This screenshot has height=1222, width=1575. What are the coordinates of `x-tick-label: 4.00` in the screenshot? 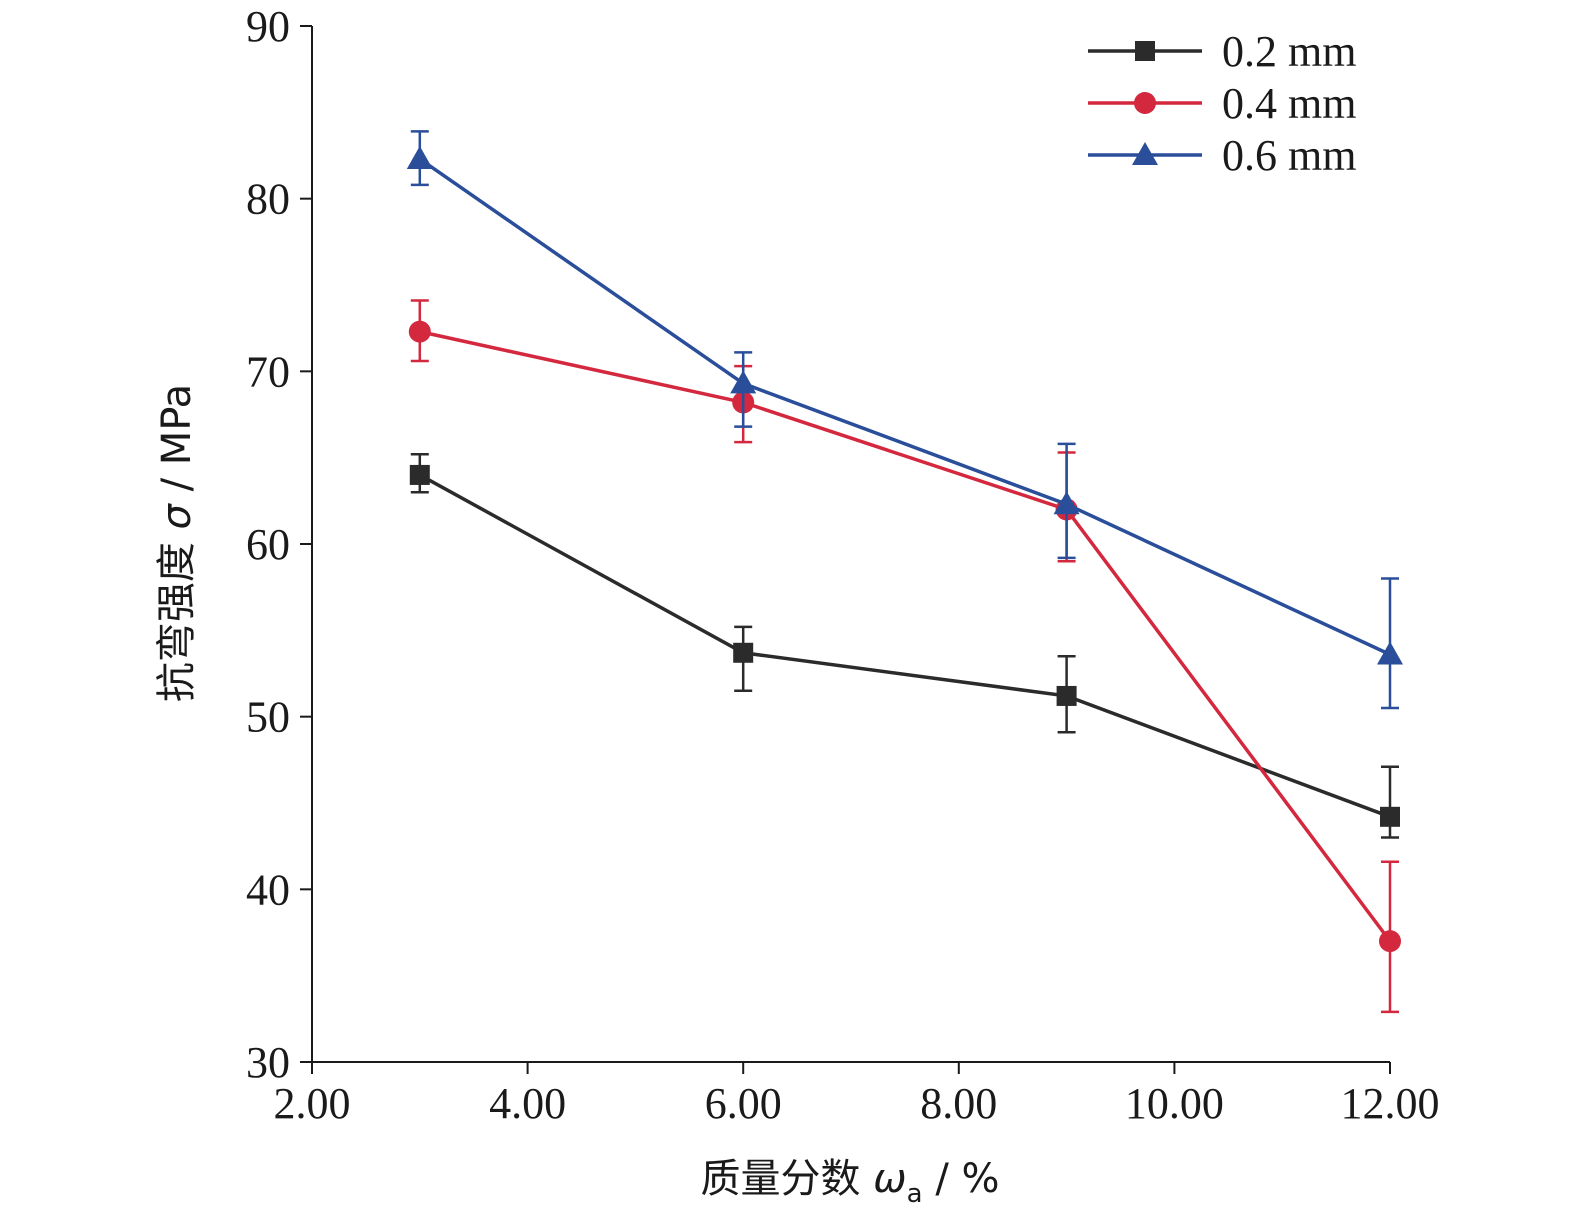 It's located at (527, 1103).